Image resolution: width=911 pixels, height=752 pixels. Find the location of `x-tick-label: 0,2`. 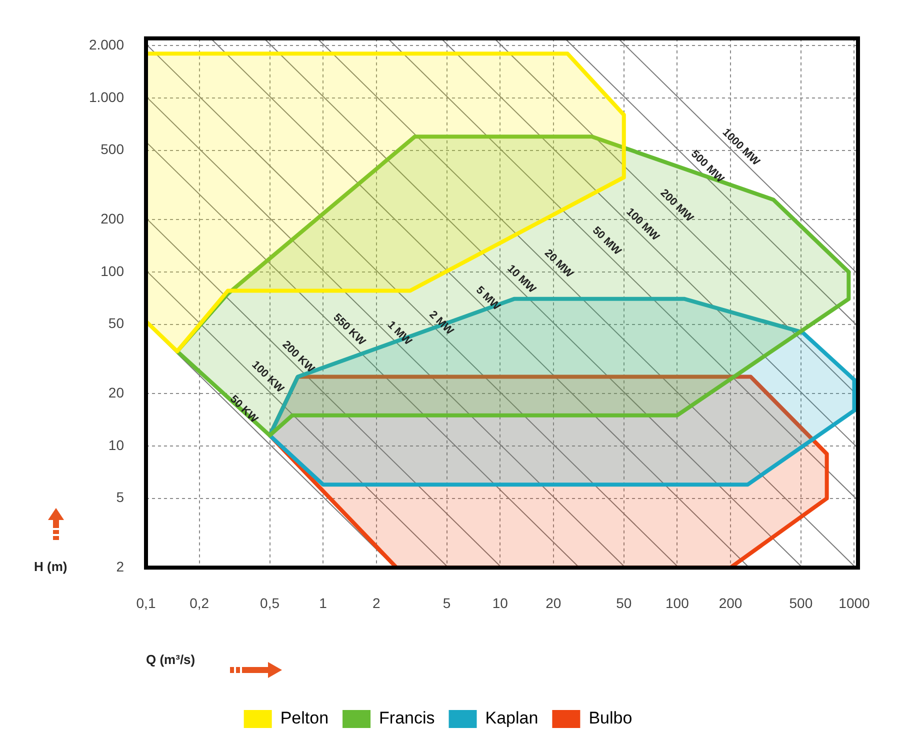

x-tick-label: 0,2 is located at coordinates (200, 602).